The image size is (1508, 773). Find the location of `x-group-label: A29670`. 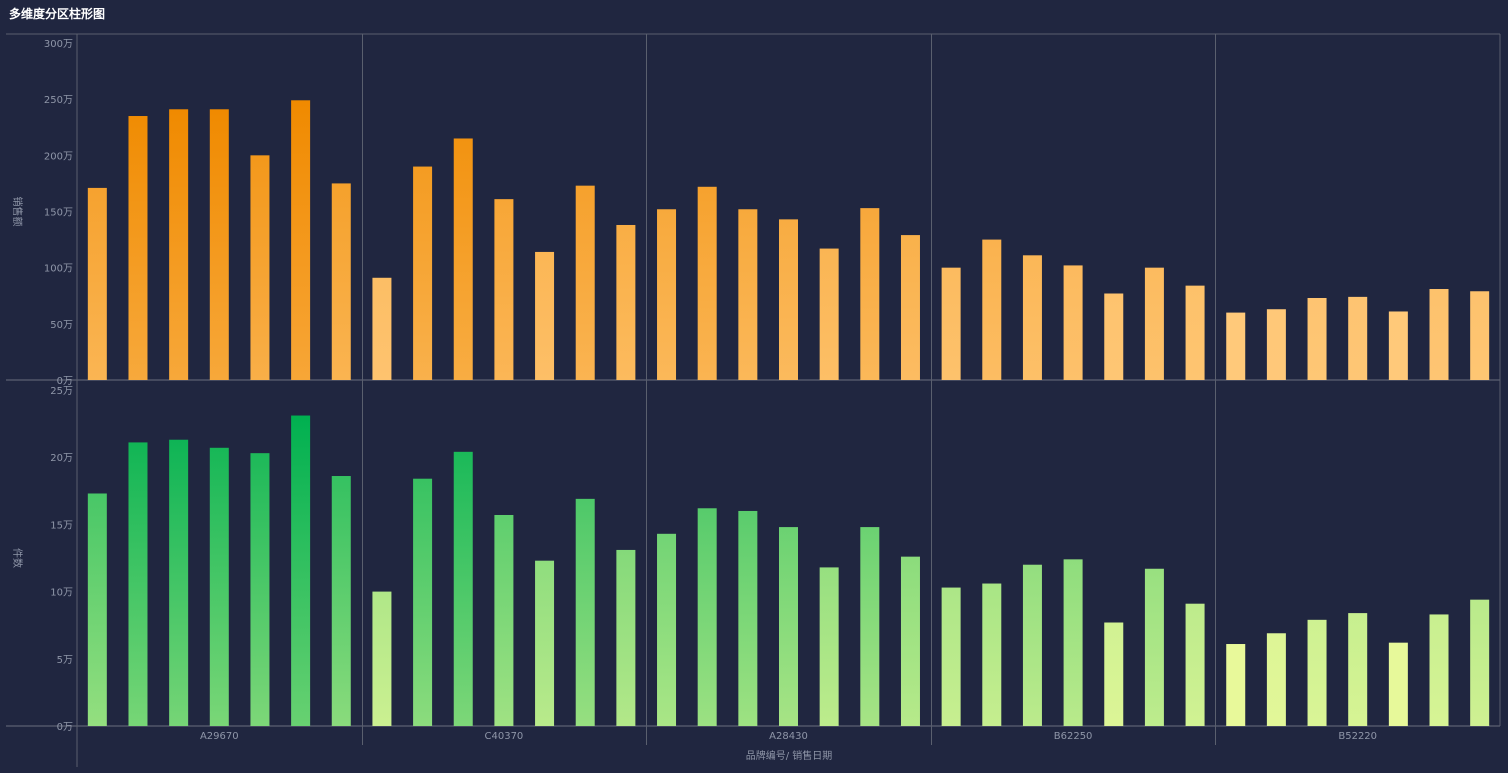

x-group-label: A29670 is located at coordinates (219, 736).